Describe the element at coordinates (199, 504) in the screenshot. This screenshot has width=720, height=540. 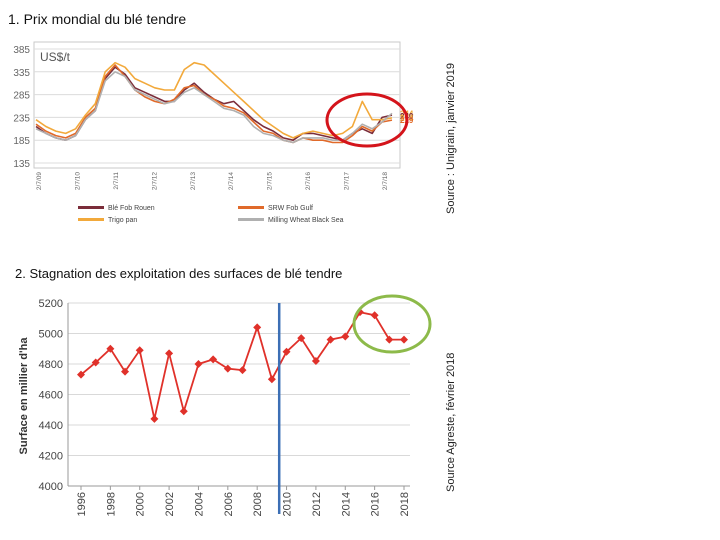
I see `chart2-x-tick-label: 2004` at that location.